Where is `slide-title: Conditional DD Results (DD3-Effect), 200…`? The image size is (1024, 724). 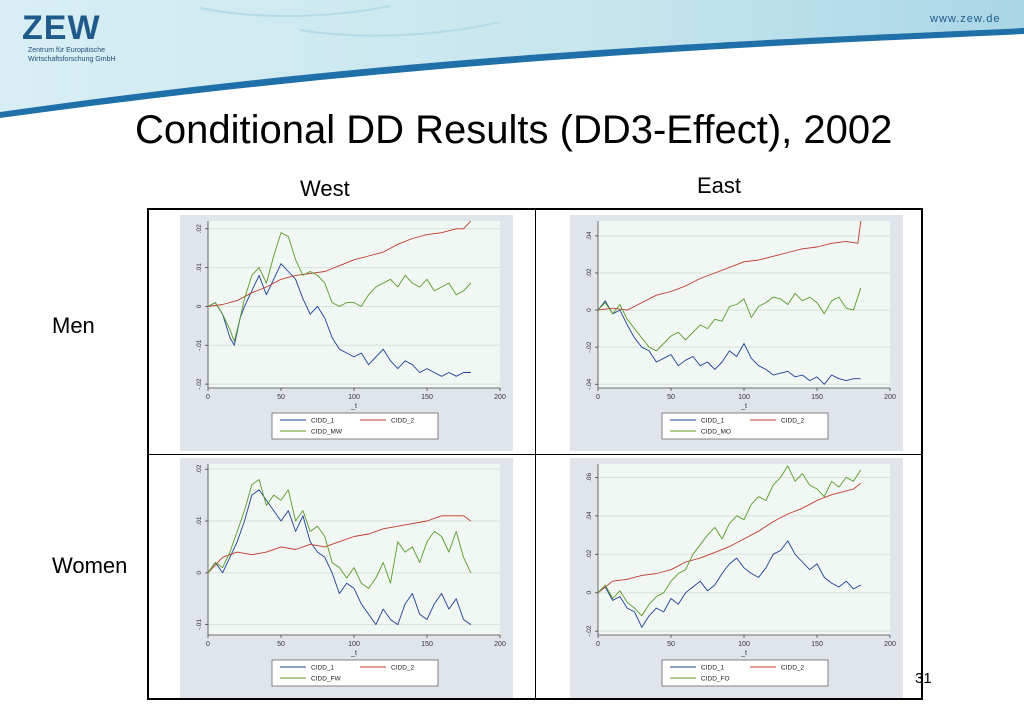
slide-title: Conditional DD Results (DD3-Effect), 200… is located at coordinates (514, 130).